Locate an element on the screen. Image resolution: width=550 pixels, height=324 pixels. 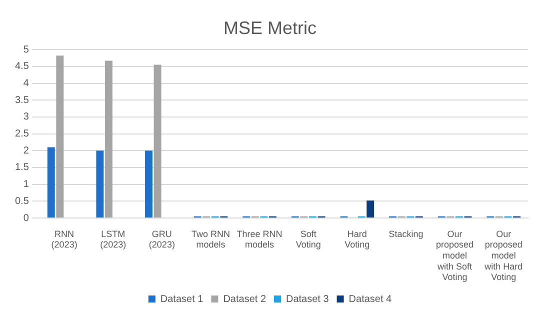
chart-title: MSE Metric is located at coordinates (270, 28).